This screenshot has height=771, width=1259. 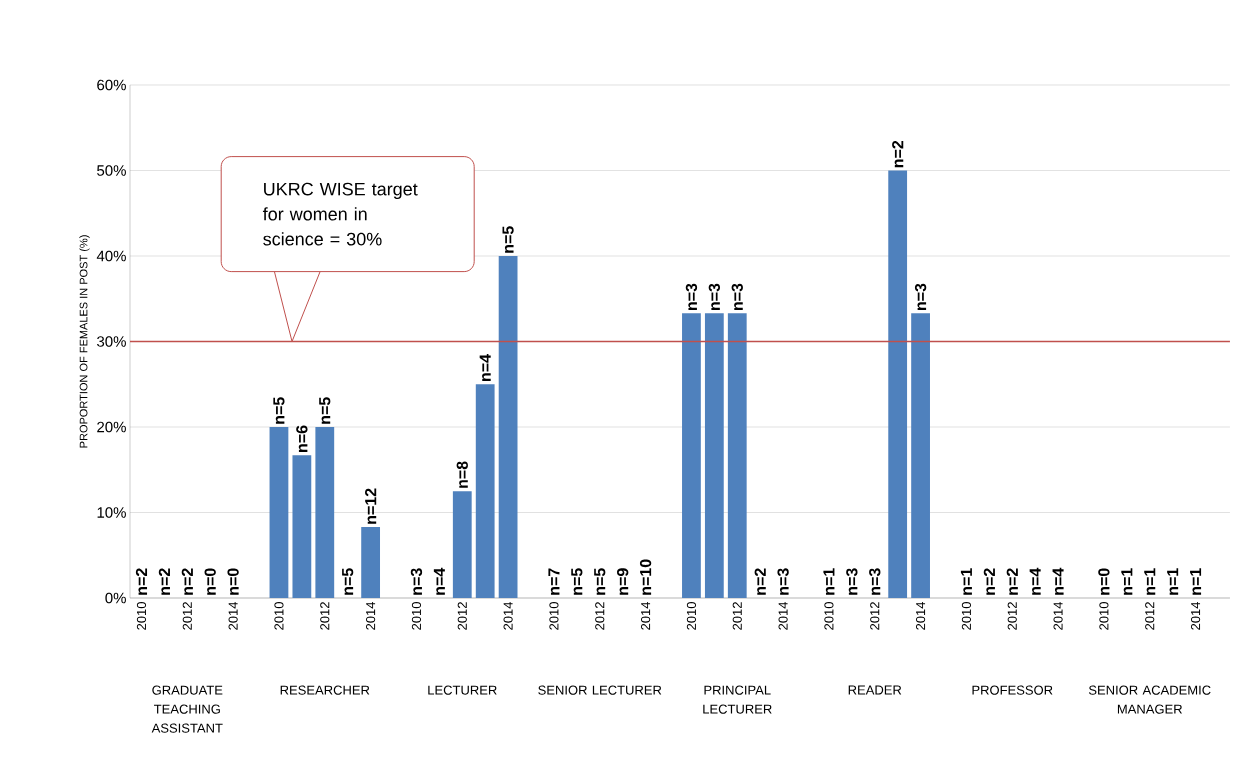 What do you see at coordinates (462, 690) in the screenshot?
I see `text: LECTURER` at bounding box center [462, 690].